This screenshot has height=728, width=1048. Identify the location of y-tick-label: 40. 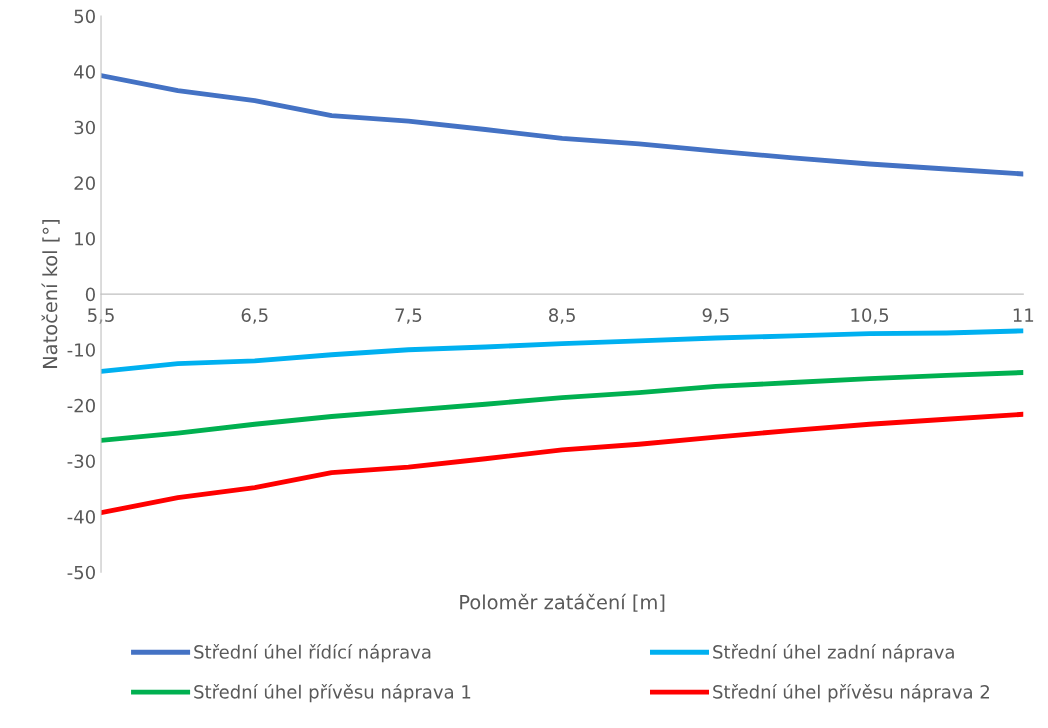
(84, 72).